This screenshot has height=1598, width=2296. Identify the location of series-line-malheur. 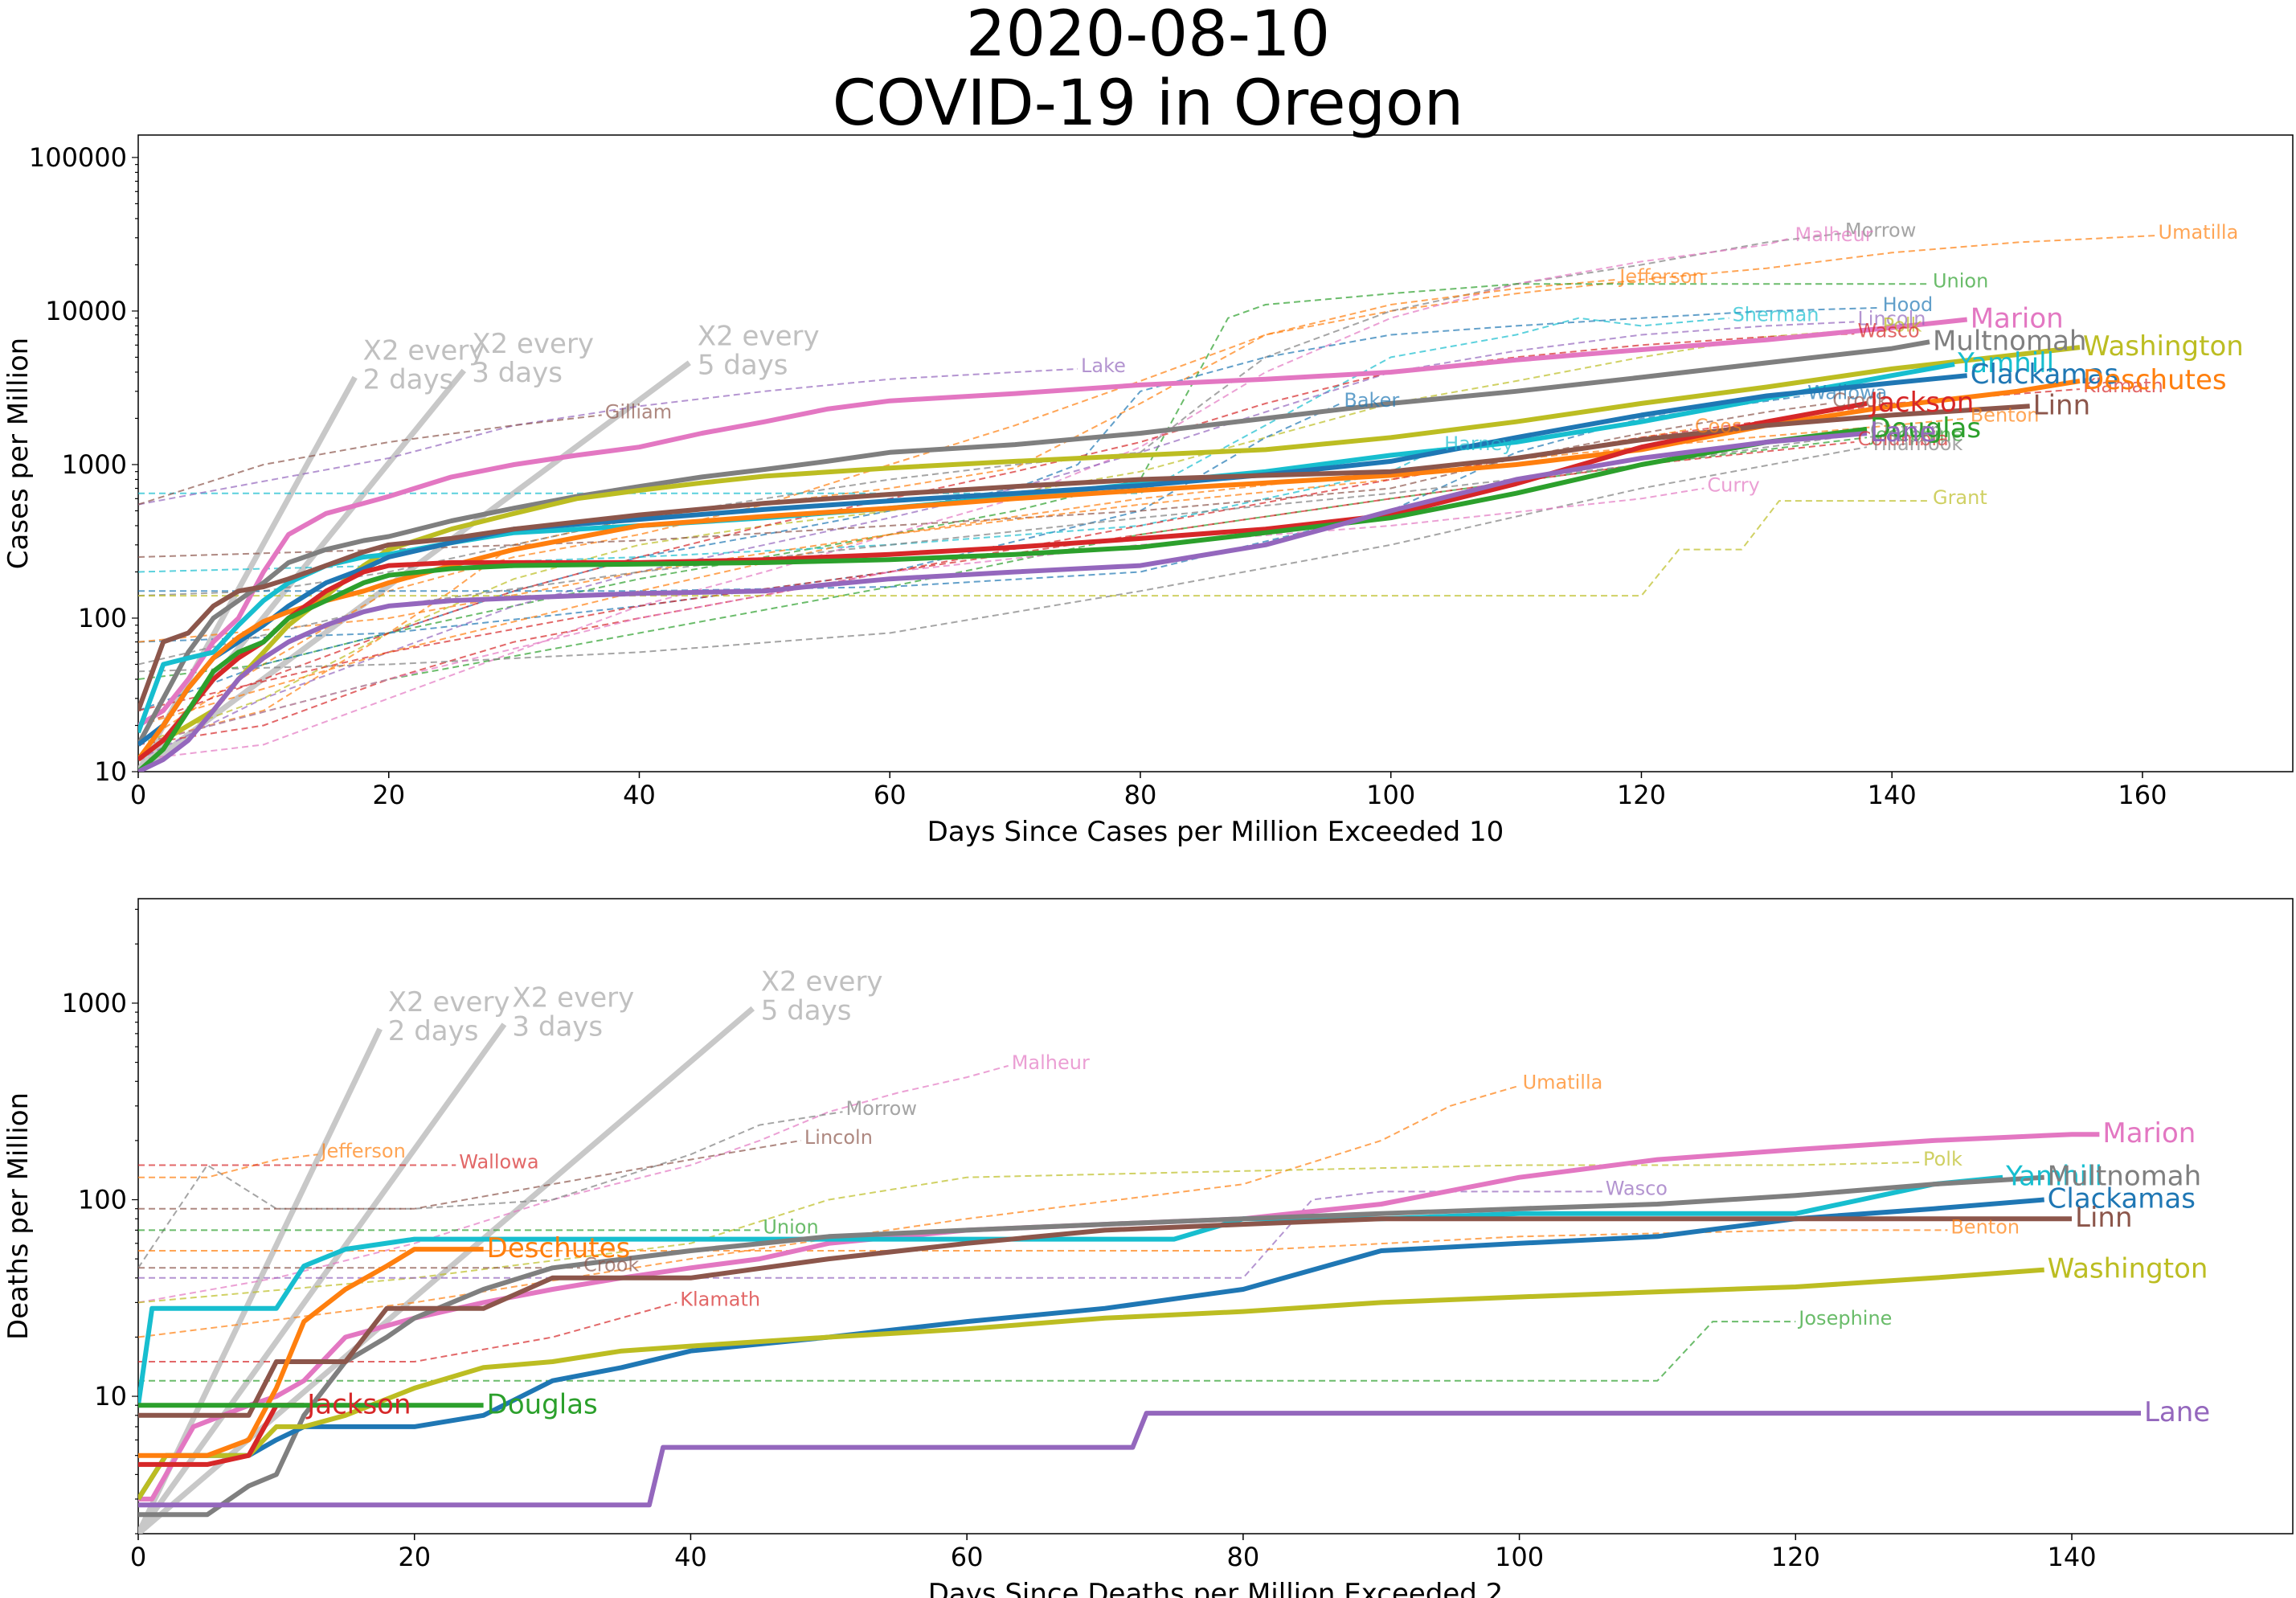
(573, 1184).